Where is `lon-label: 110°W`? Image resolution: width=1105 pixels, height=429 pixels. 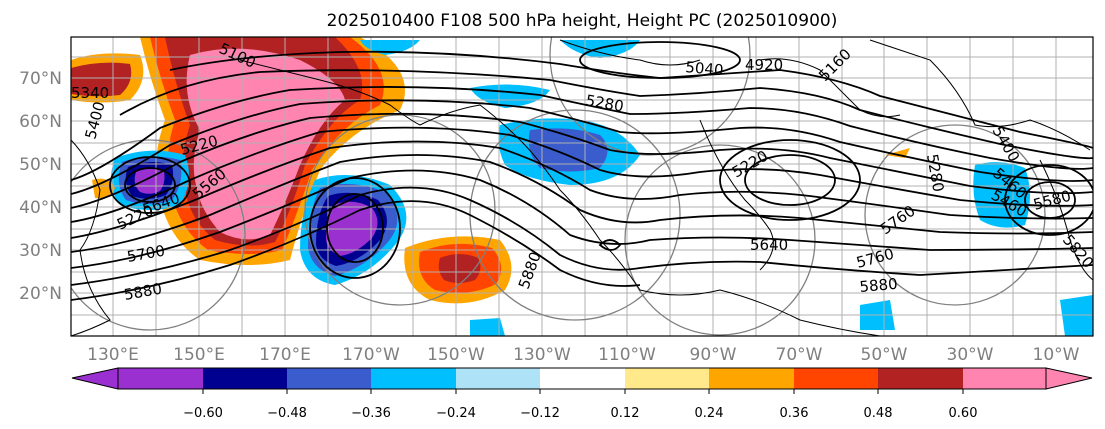
lon-label: 110°W is located at coordinates (627, 355).